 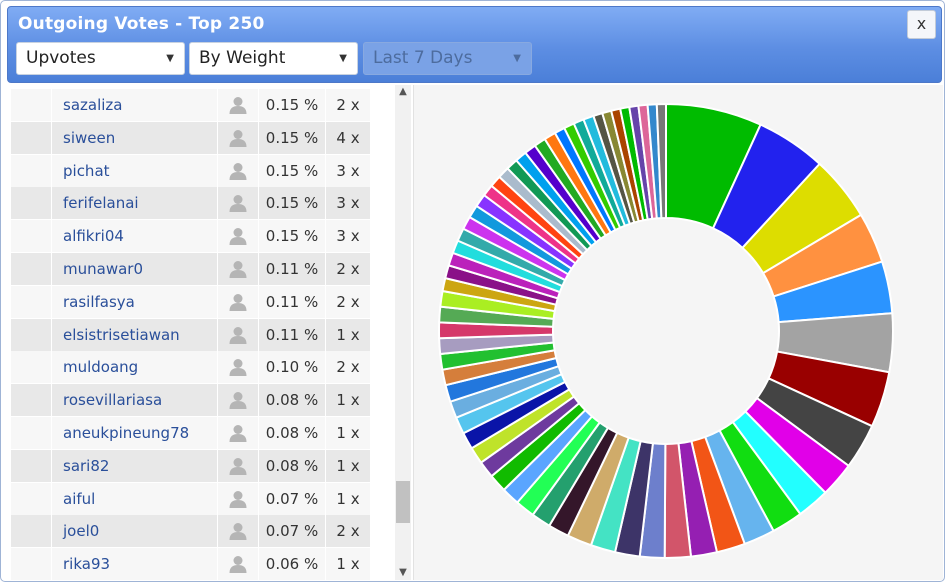 I want to click on voter-name-link: siween, so click(x=89, y=137).